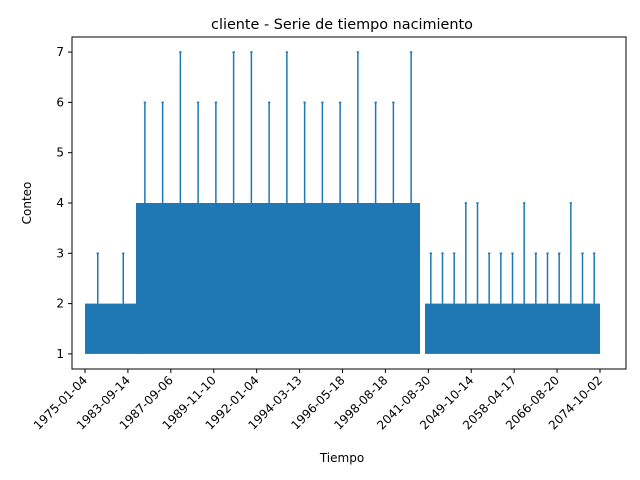 The image size is (640, 480). Describe the element at coordinates (60, 52) in the screenshot. I see `y-tick-label-7: 7` at that location.